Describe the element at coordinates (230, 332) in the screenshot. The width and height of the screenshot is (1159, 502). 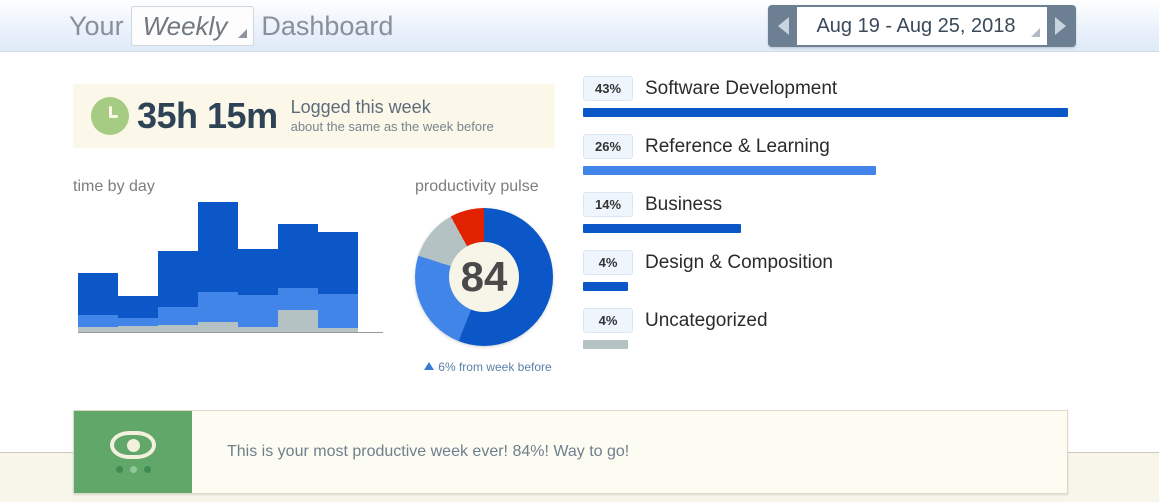
I see `chart-baseline` at that location.